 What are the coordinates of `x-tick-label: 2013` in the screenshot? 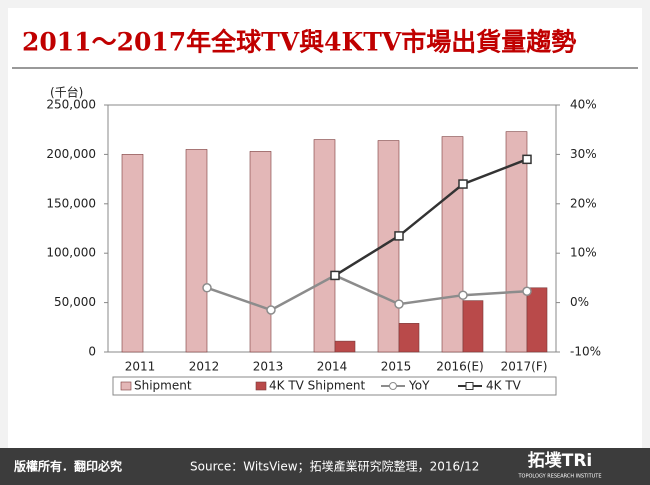 It's located at (268, 367).